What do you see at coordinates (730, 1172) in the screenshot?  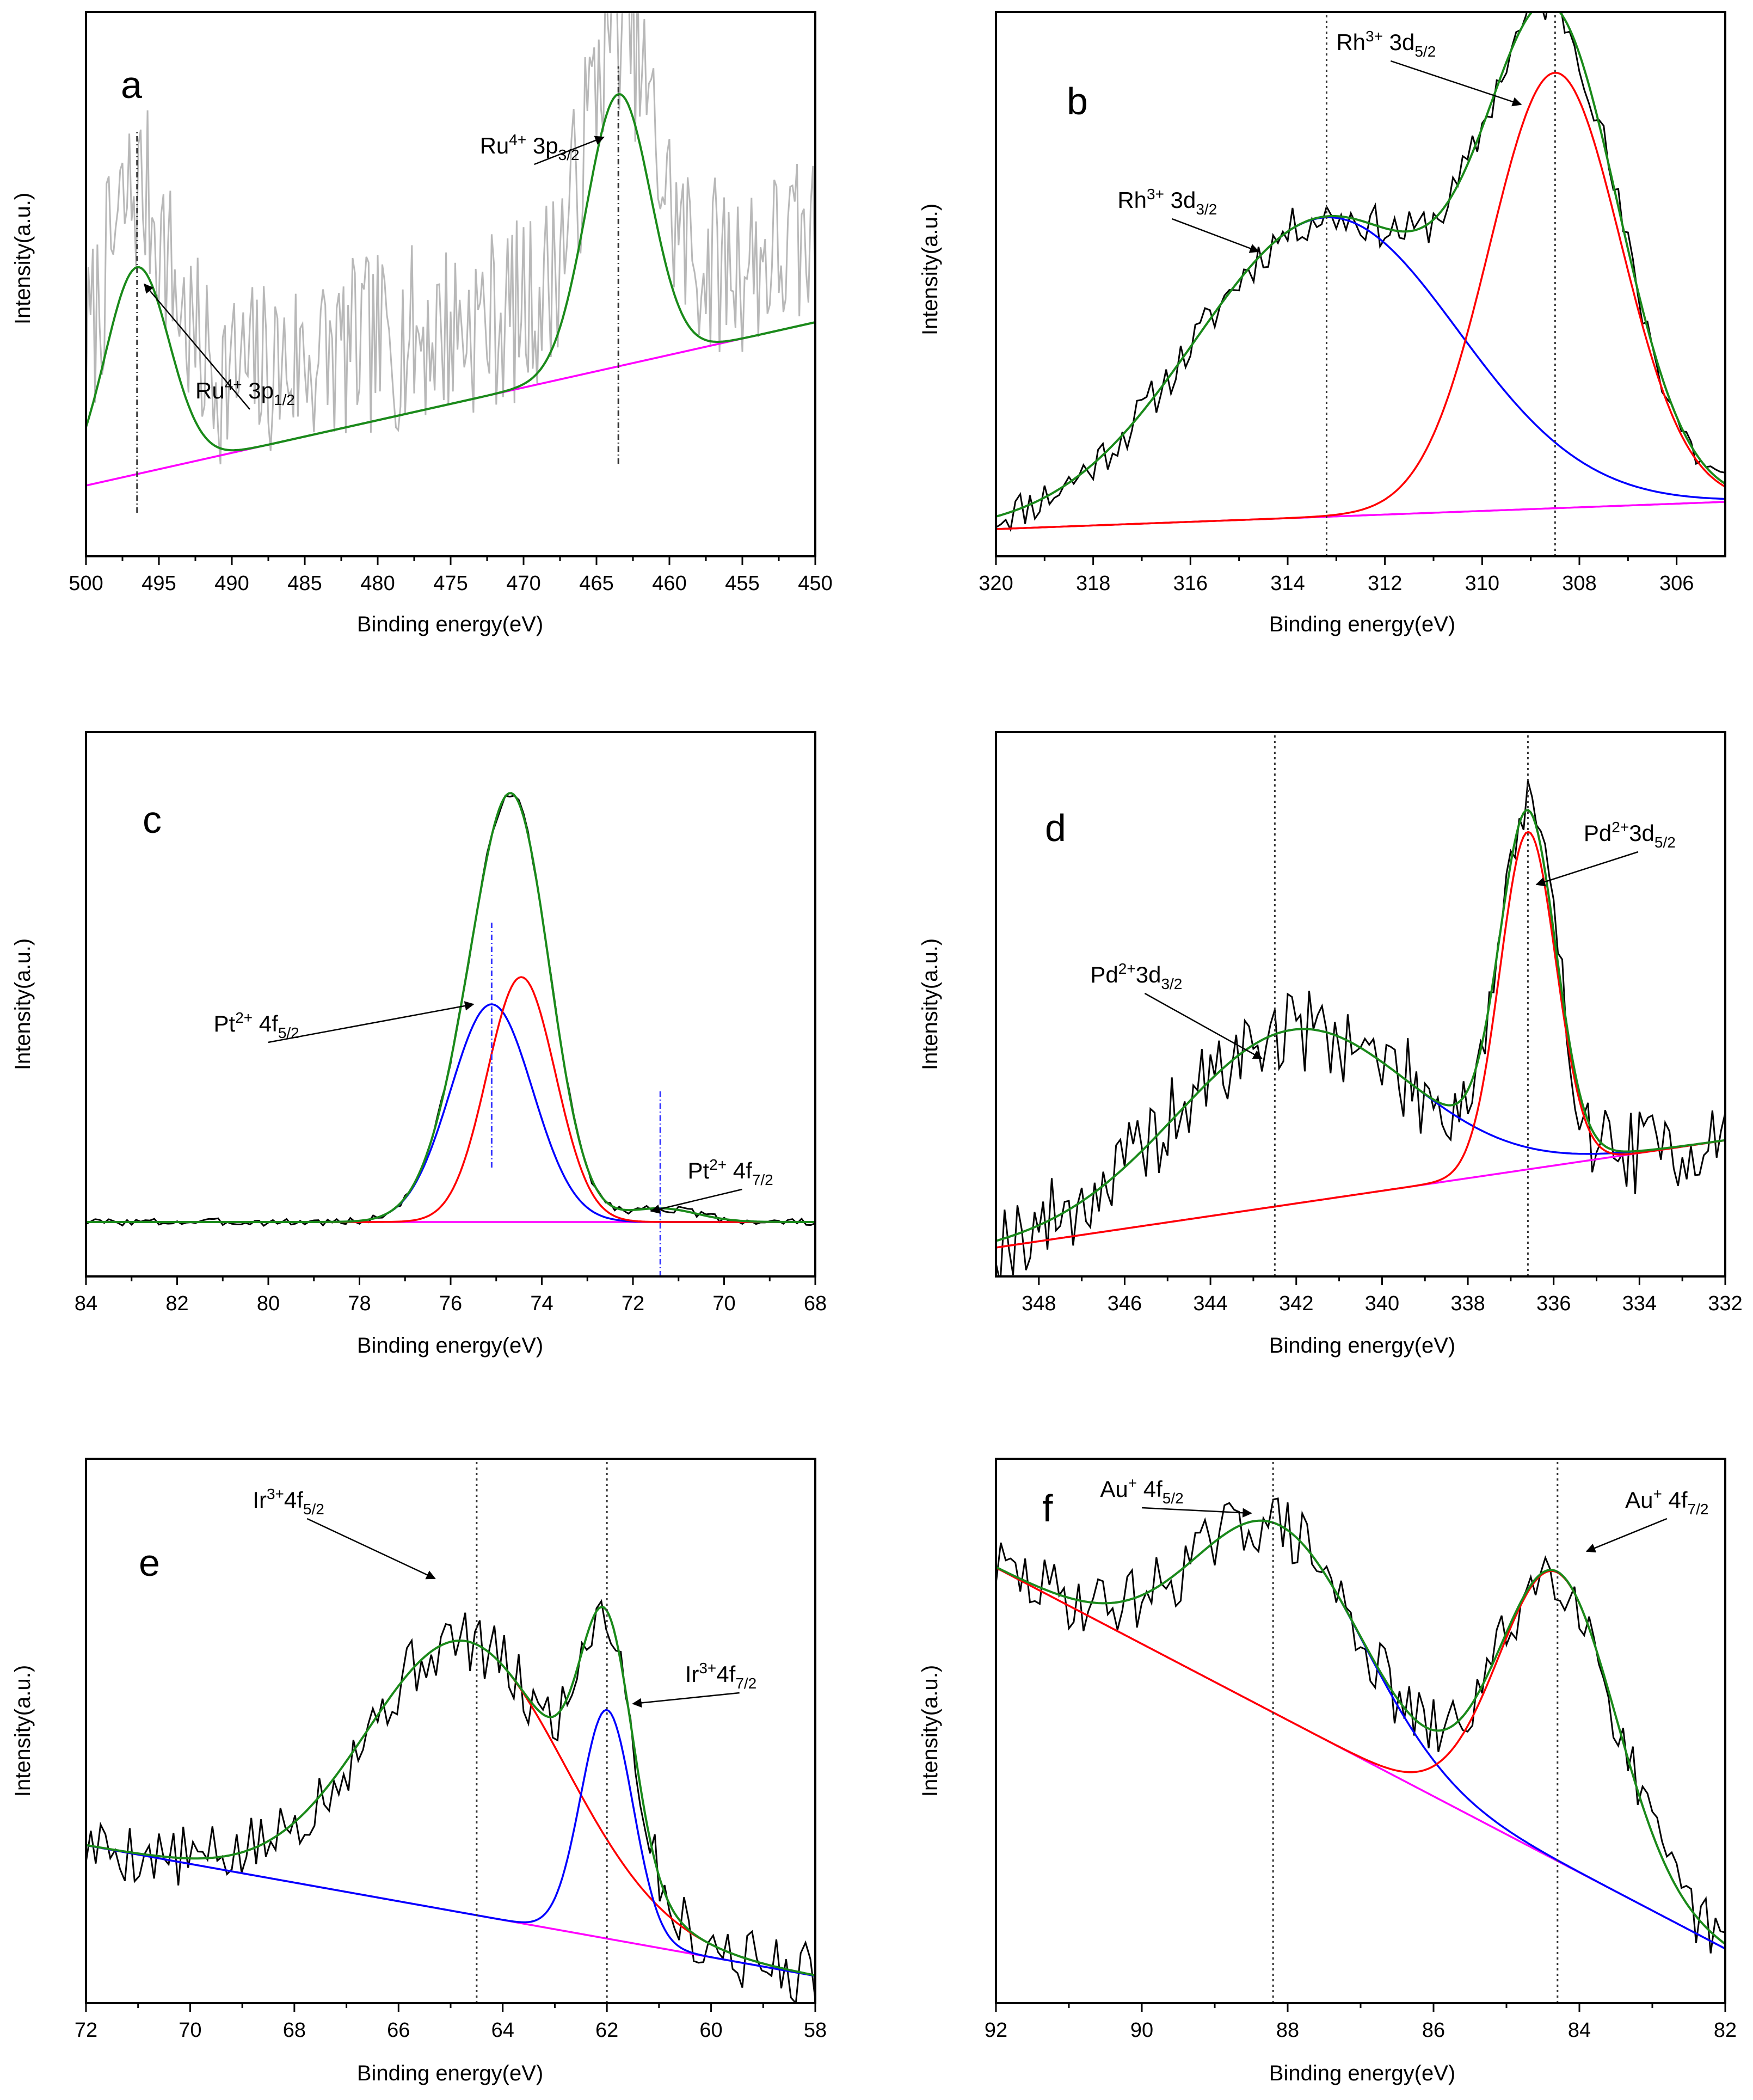 I see `peak-label: Pt2+ 4f7/2` at bounding box center [730, 1172].